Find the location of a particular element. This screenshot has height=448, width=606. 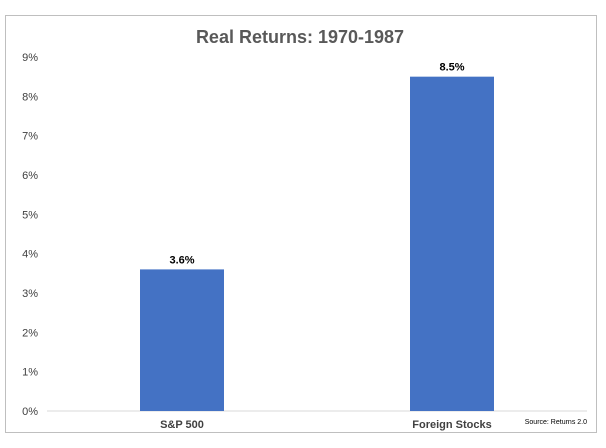

chart-title: Real Returns: 1970-1987 is located at coordinates (300, 37).